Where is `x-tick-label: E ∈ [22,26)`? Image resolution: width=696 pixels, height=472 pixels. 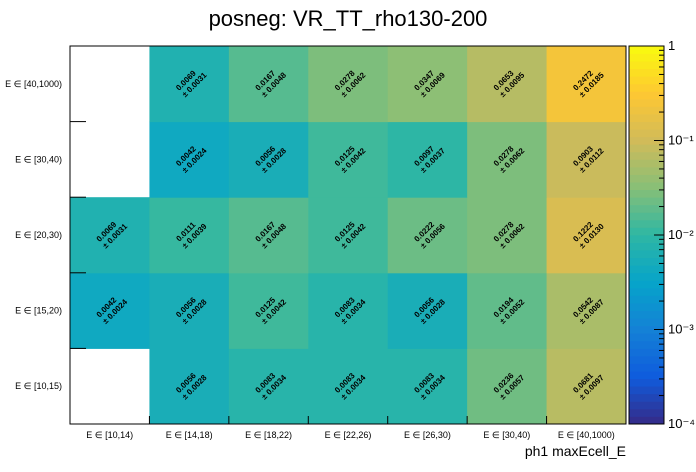 x-tick-label: E ∈ [22,26) is located at coordinates (348, 435).